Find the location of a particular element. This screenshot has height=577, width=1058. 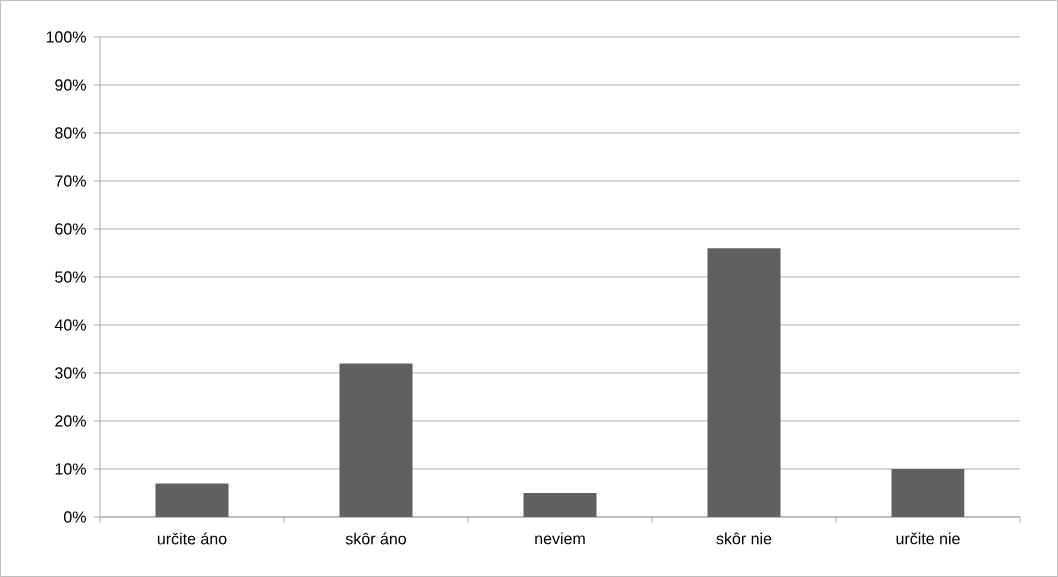

x-tick-label: určite áno is located at coordinates (192, 538).